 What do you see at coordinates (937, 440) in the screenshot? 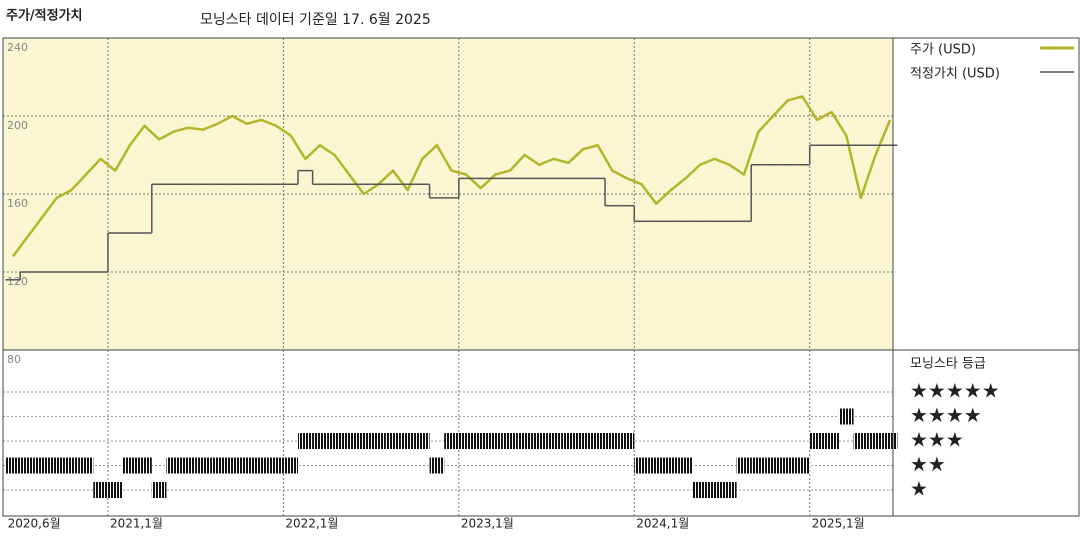
I see `rating-label: ★★★` at bounding box center [937, 440].